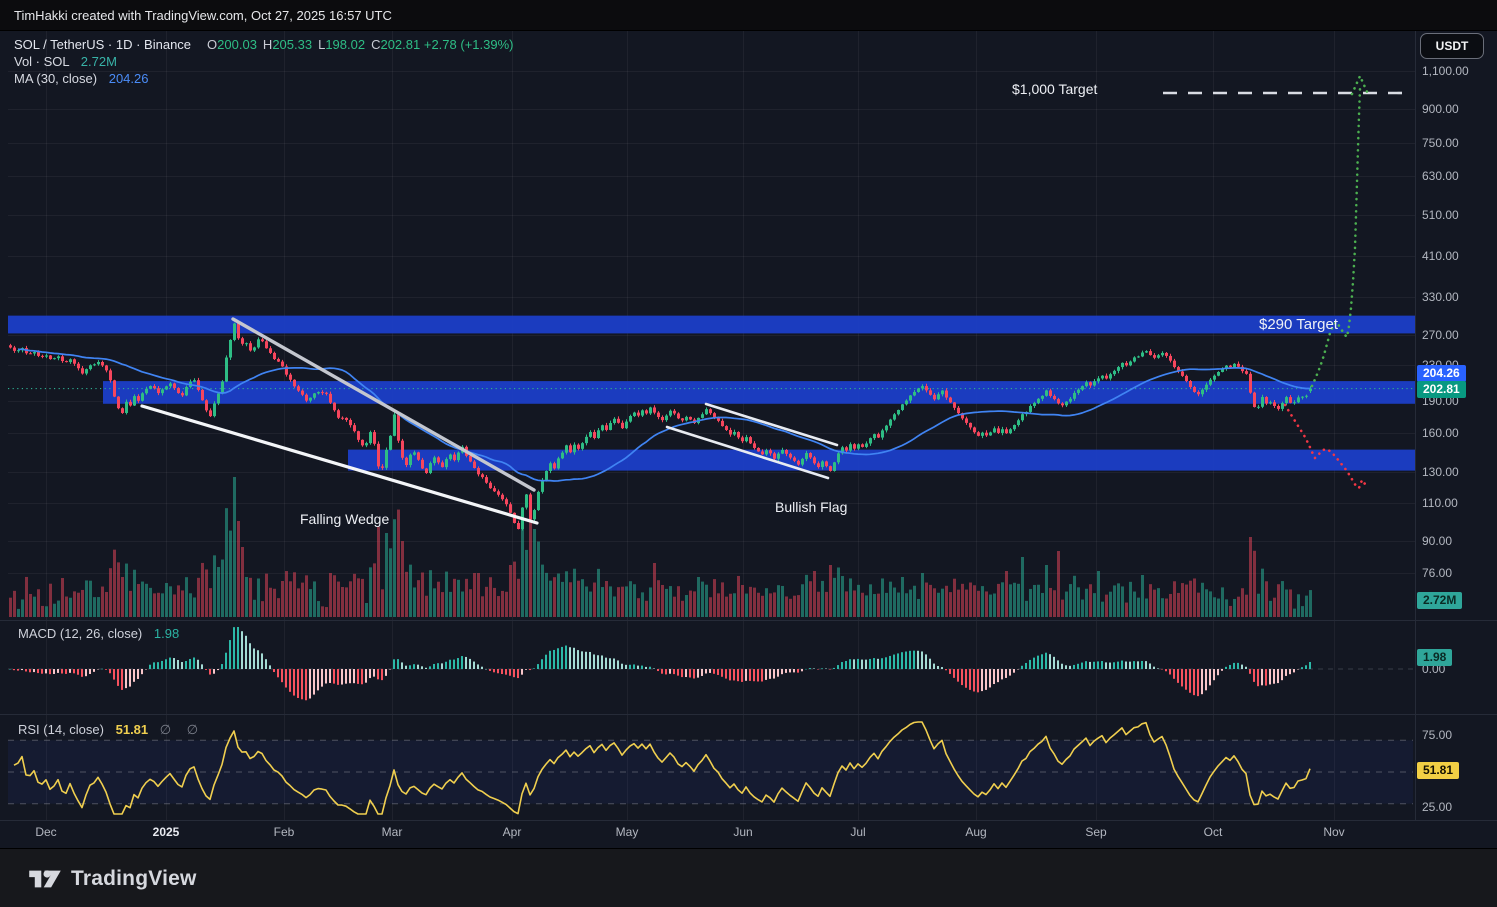 This screenshot has height=907, width=1497. What do you see at coordinates (267, 44) in the screenshot?
I see `high-label: H` at bounding box center [267, 44].